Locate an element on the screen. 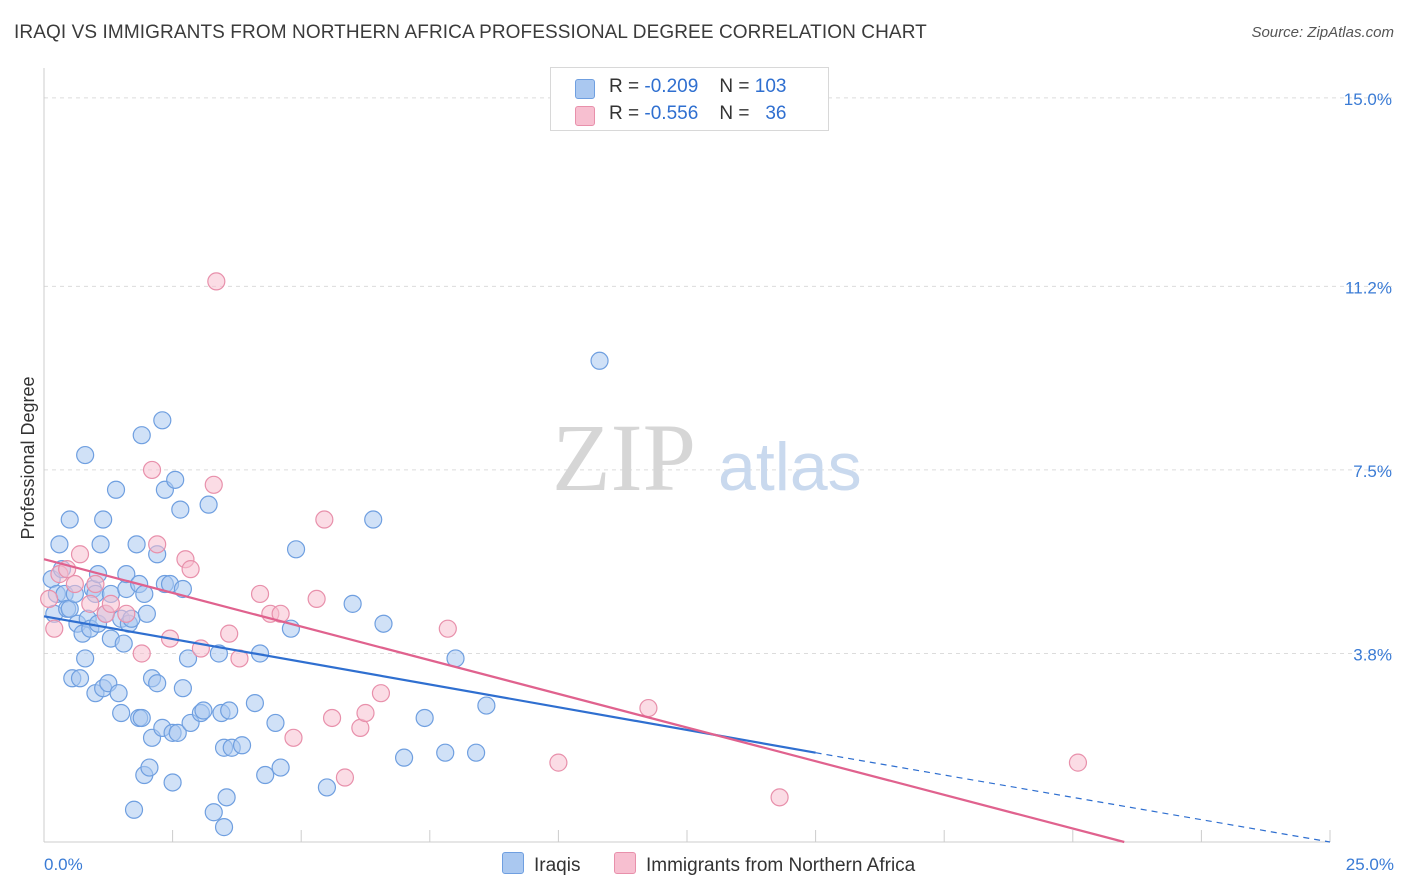  x-tick-label: 0.0% is located at coordinates (63, 864).